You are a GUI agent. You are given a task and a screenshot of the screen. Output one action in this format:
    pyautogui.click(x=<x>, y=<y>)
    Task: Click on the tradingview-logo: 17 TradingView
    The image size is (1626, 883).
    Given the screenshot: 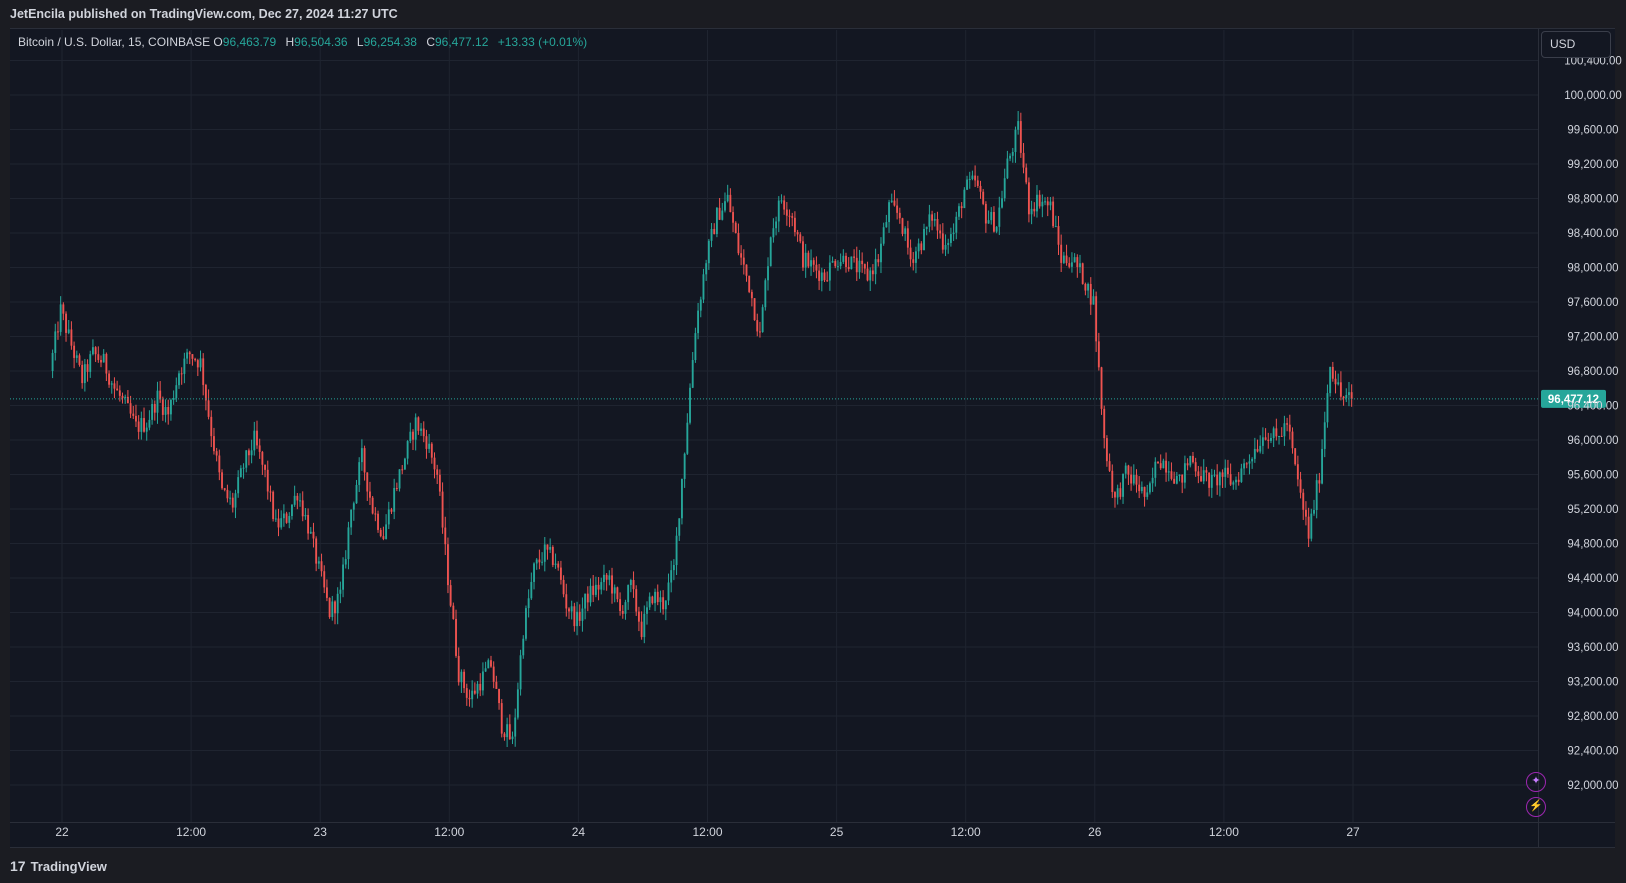 What is the action you would take?
    pyautogui.click(x=58, y=866)
    